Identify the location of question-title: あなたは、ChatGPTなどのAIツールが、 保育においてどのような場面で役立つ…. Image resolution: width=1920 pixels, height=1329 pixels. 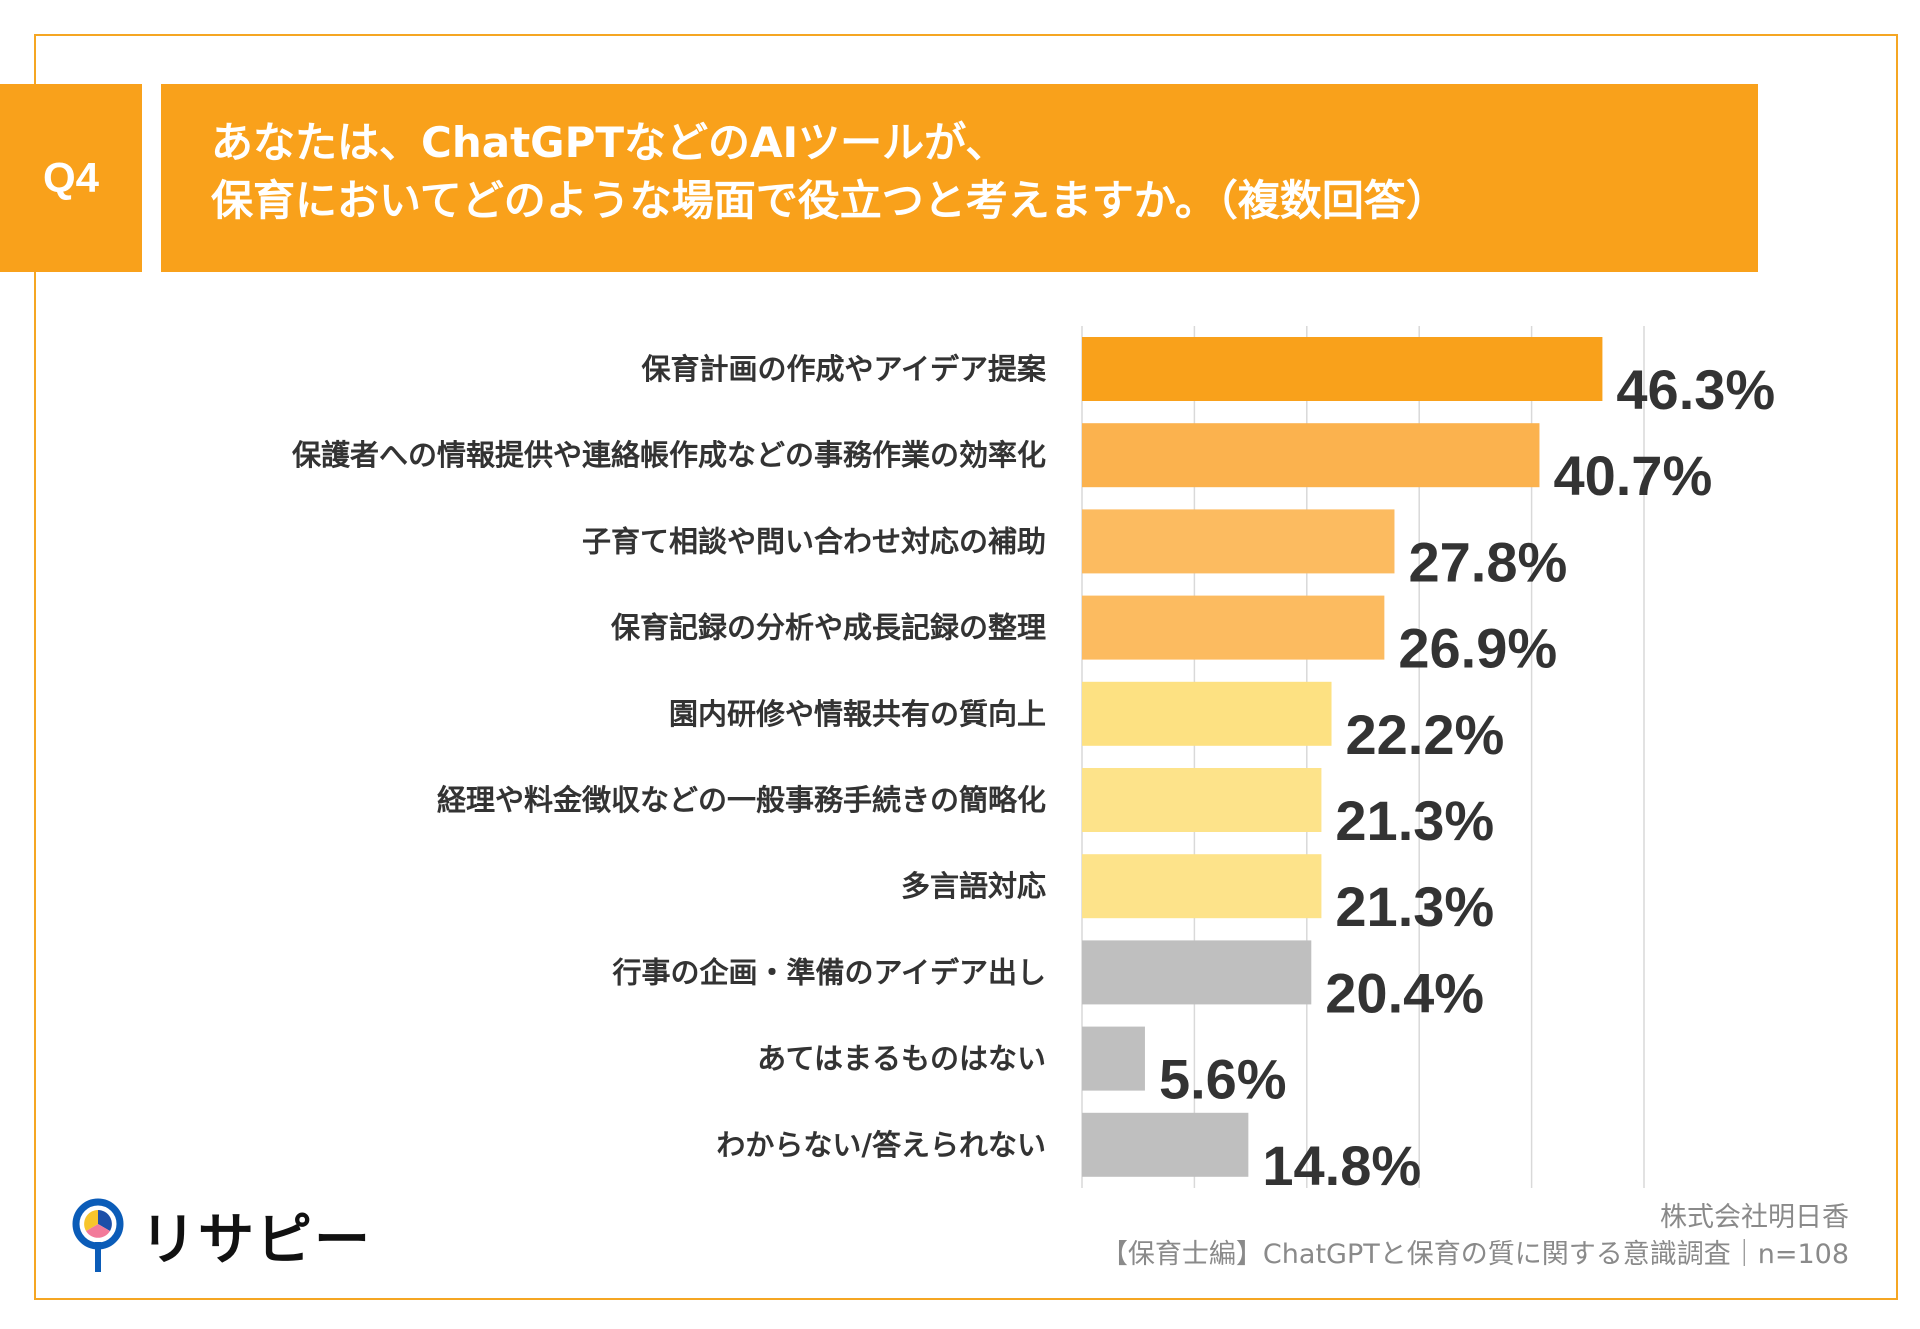
(959, 178).